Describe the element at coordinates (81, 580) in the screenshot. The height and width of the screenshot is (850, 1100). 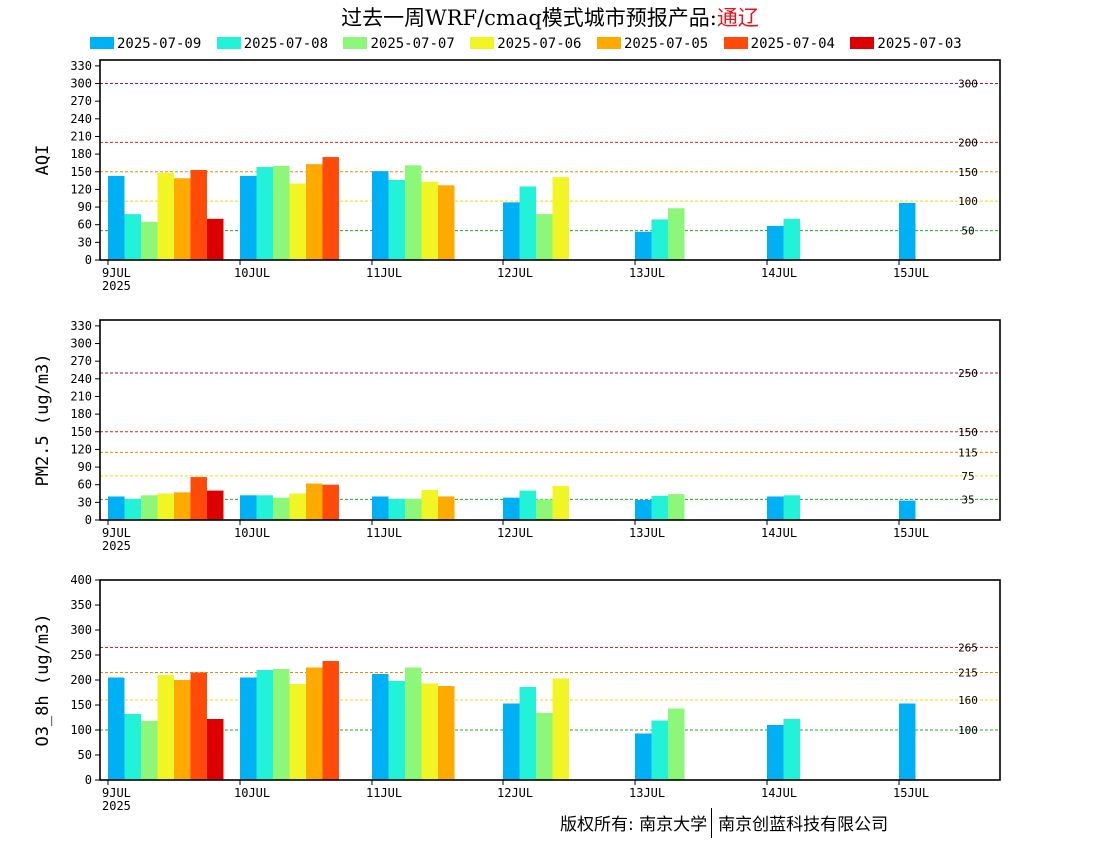
I see `y-tick-label: 400` at that location.